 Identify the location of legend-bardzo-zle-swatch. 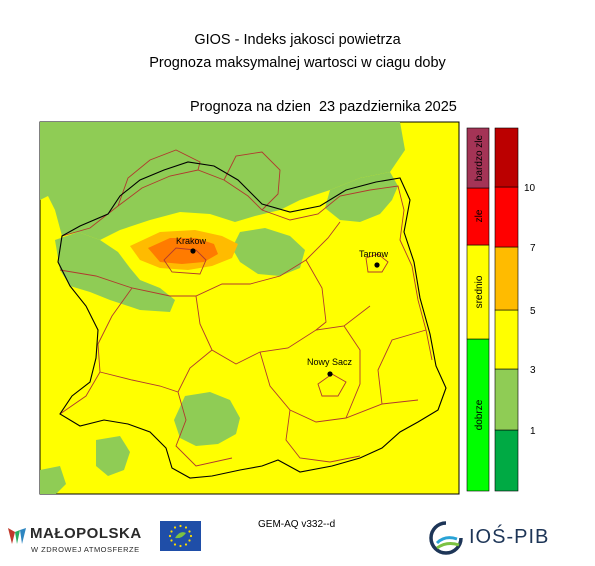
(478, 158).